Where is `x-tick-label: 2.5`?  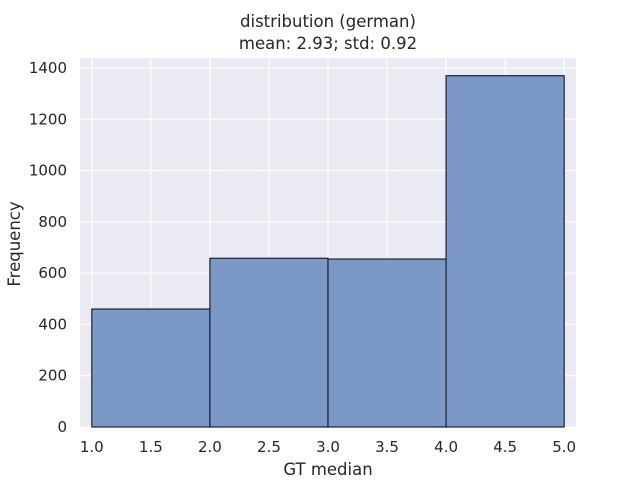
x-tick-label: 2.5 is located at coordinates (269, 447).